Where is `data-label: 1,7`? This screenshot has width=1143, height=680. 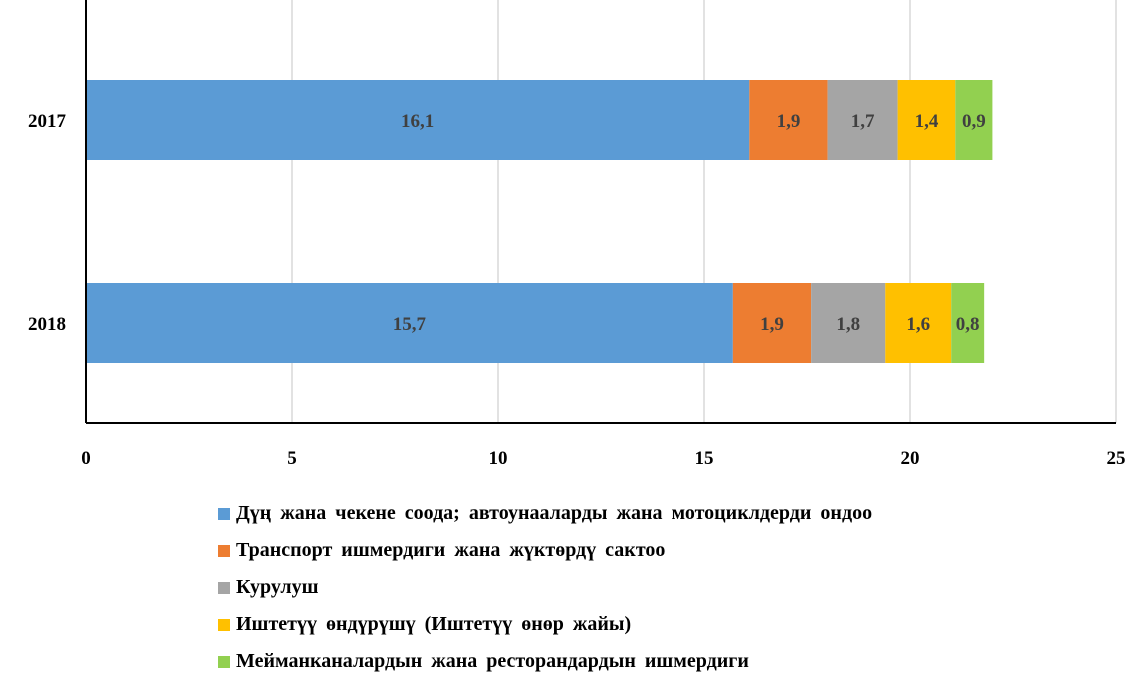
data-label: 1,7 is located at coordinates (863, 121).